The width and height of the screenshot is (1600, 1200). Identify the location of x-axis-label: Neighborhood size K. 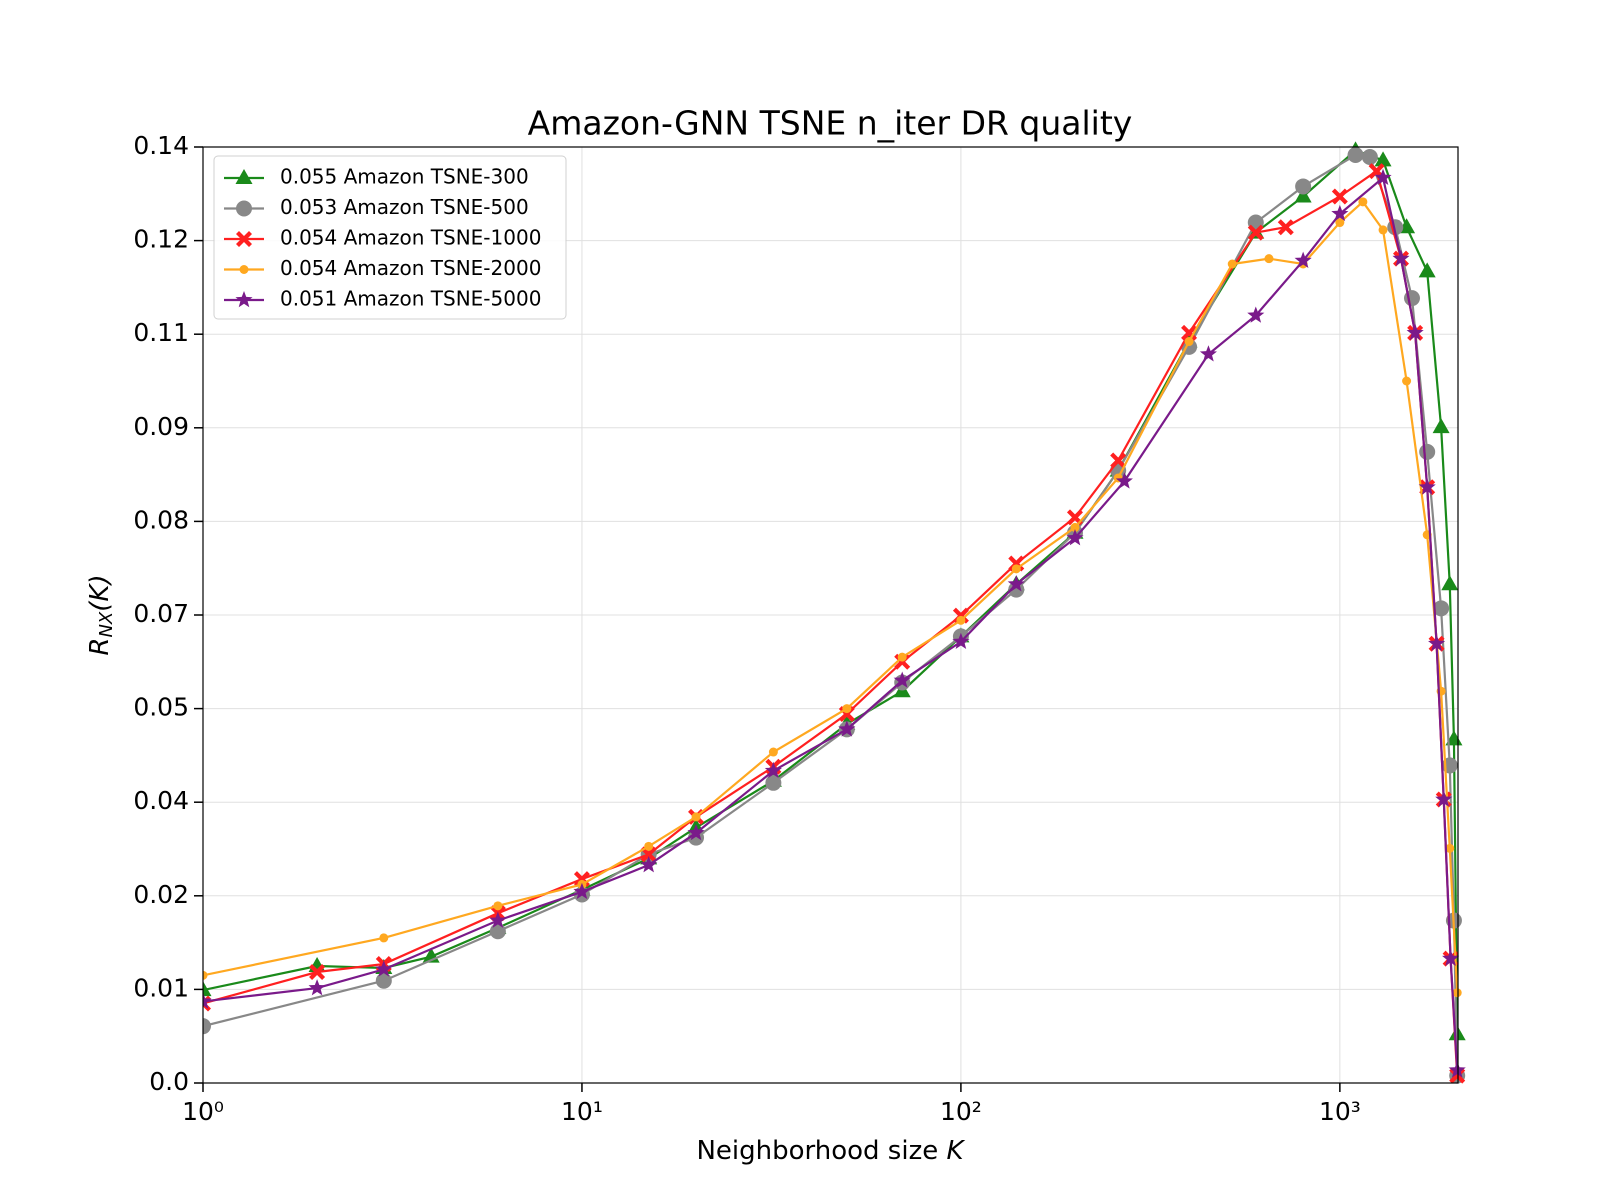
(830, 1151).